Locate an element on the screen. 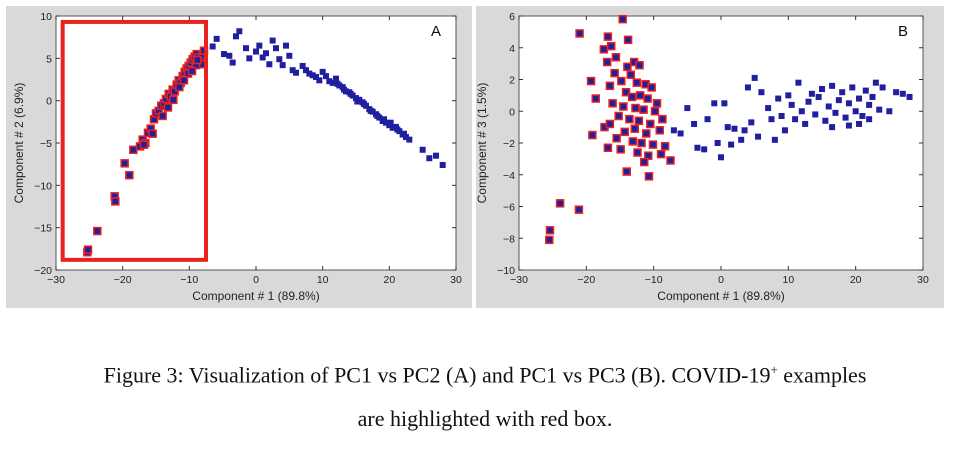 This screenshot has height=456, width=970. y-axis-label: Component # 3 (1.5%) is located at coordinates (482, 143).